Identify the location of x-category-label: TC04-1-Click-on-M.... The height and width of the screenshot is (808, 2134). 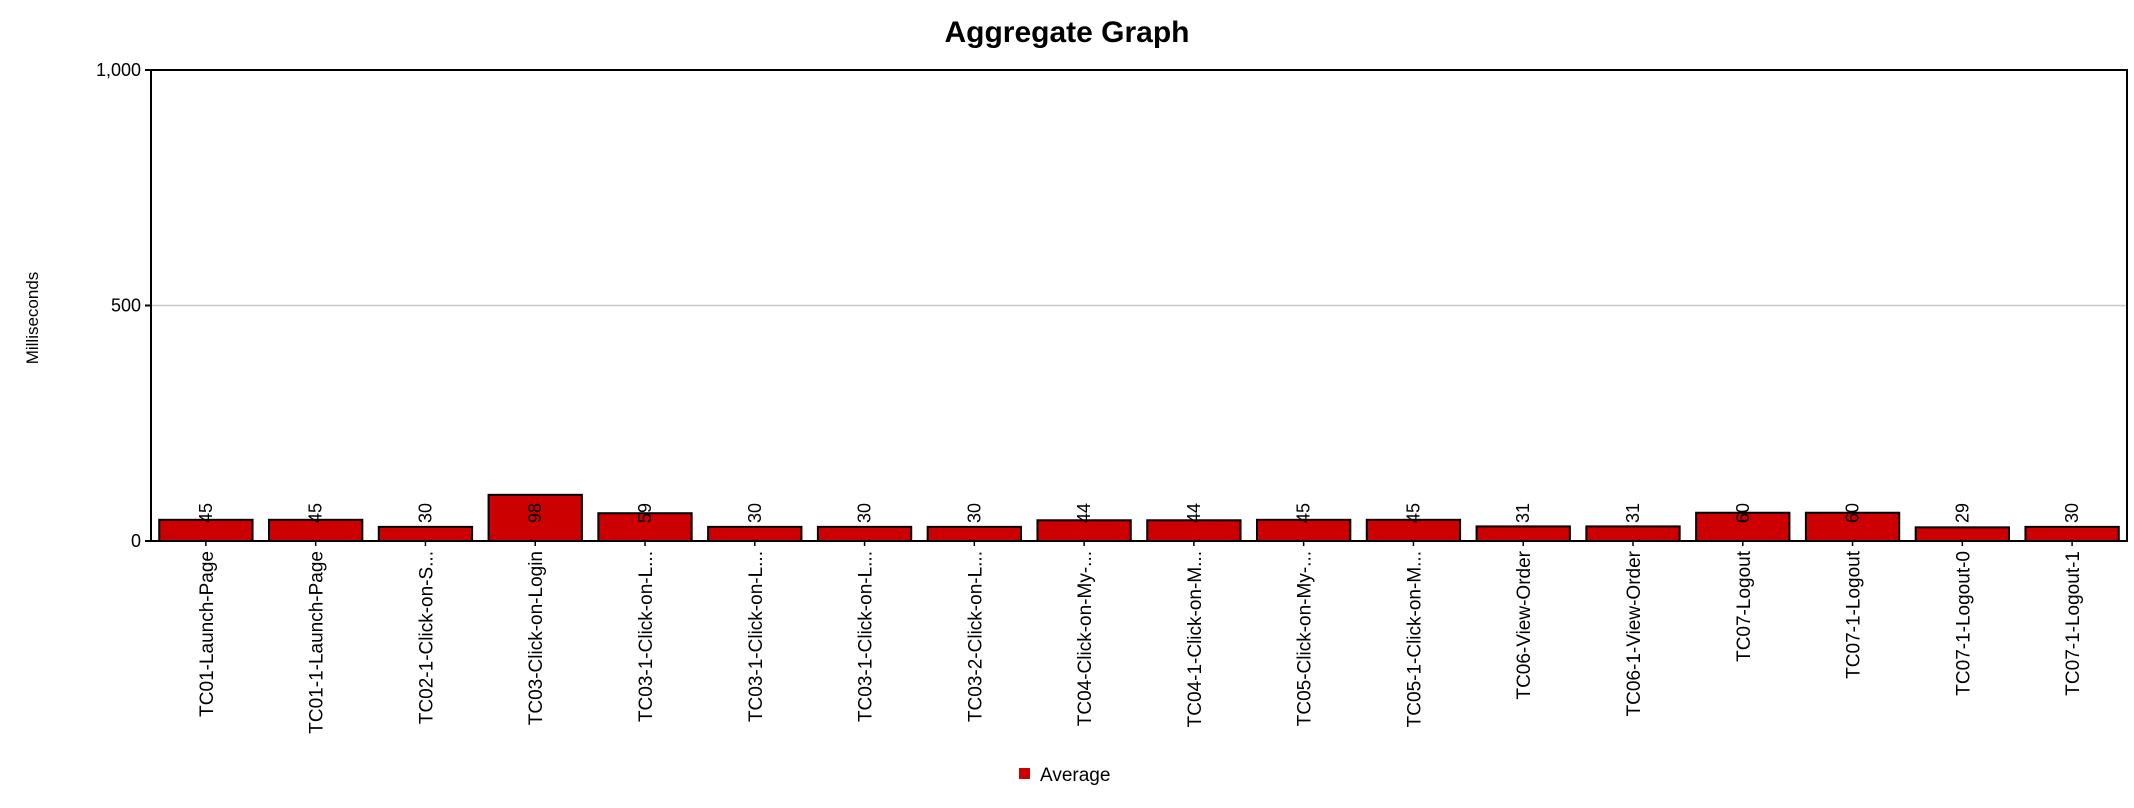
(1195, 639).